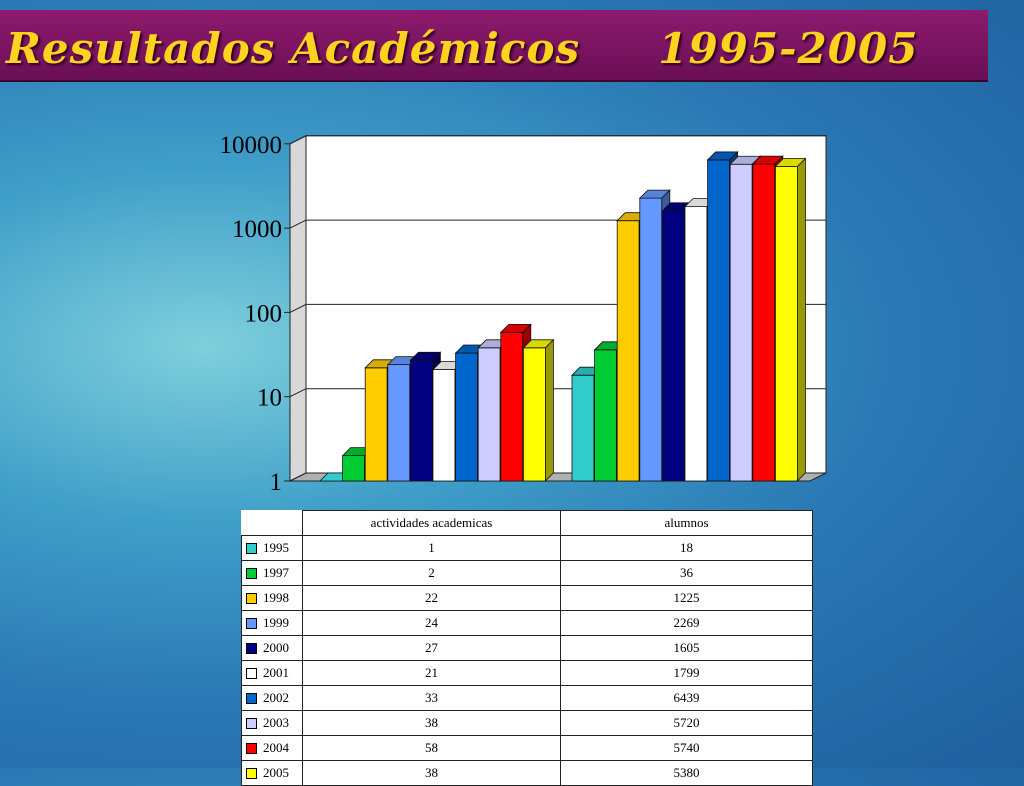  What do you see at coordinates (462, 48) in the screenshot?
I see `slide-title: Resultados Académicos 1995-2005` at bounding box center [462, 48].